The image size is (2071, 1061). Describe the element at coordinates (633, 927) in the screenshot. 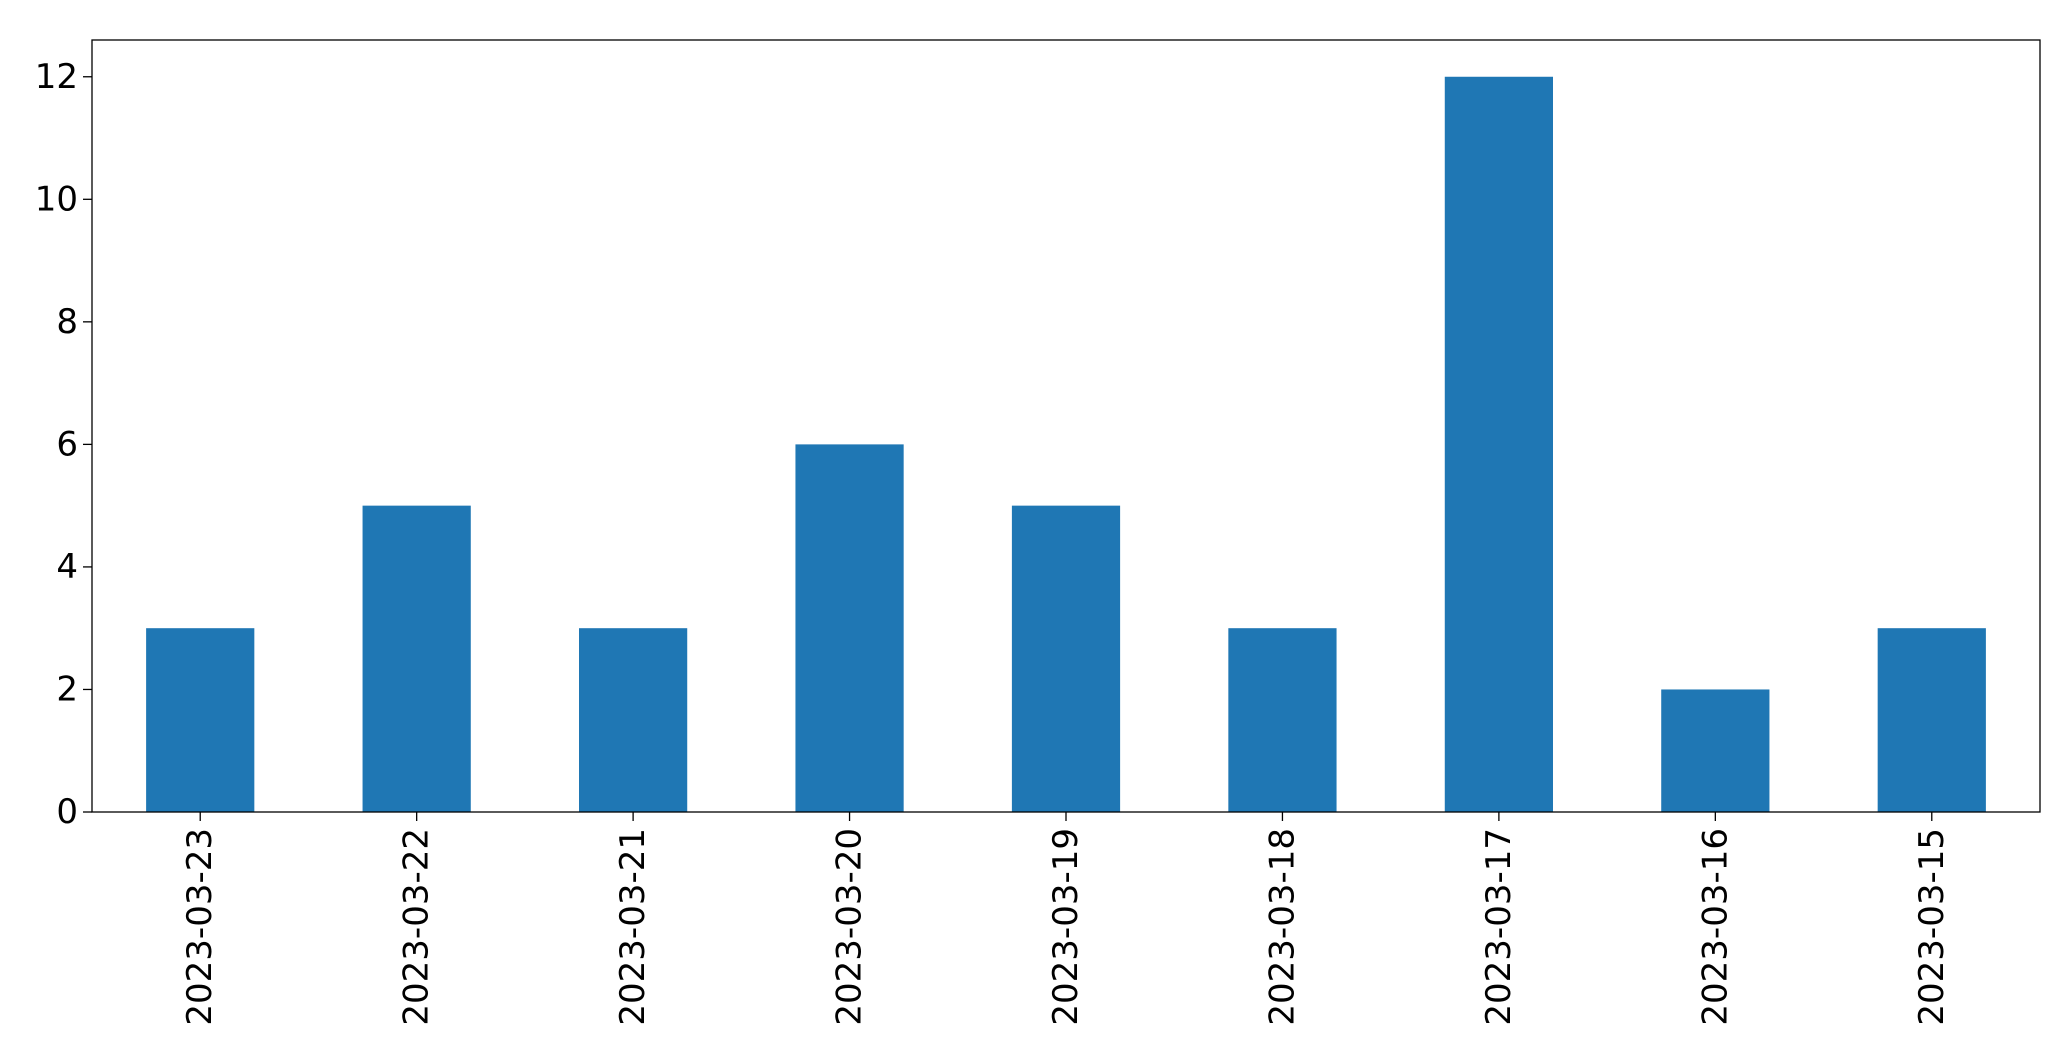

I see `x-tick-label: 2023-03-21` at that location.